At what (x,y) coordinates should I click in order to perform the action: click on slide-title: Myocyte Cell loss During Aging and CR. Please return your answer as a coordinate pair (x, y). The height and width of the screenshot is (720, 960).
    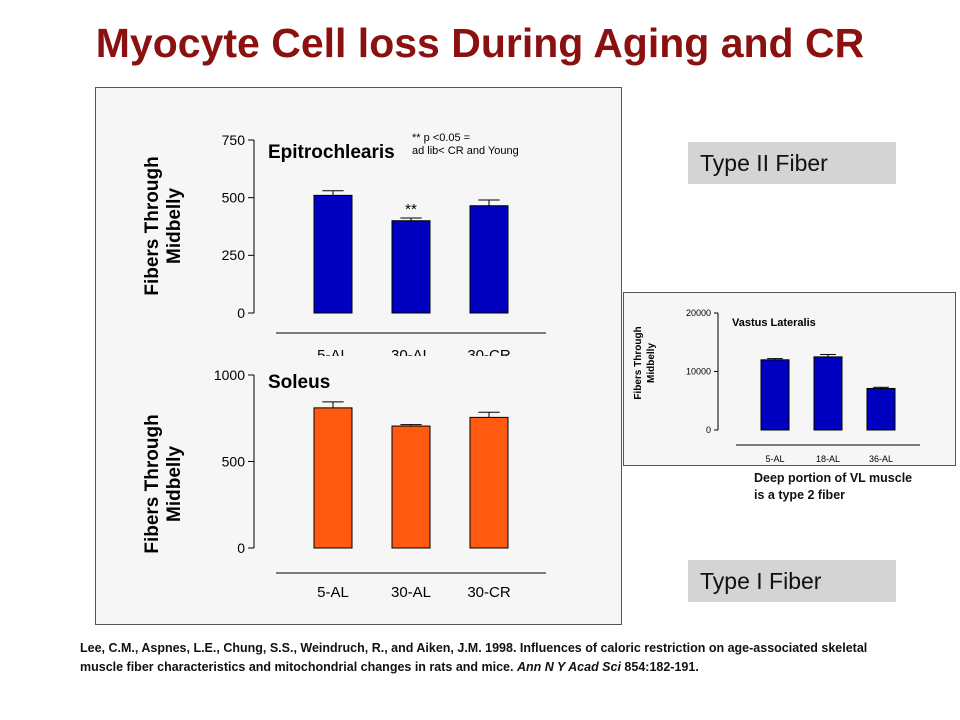
    Looking at the image, I should click on (480, 43).